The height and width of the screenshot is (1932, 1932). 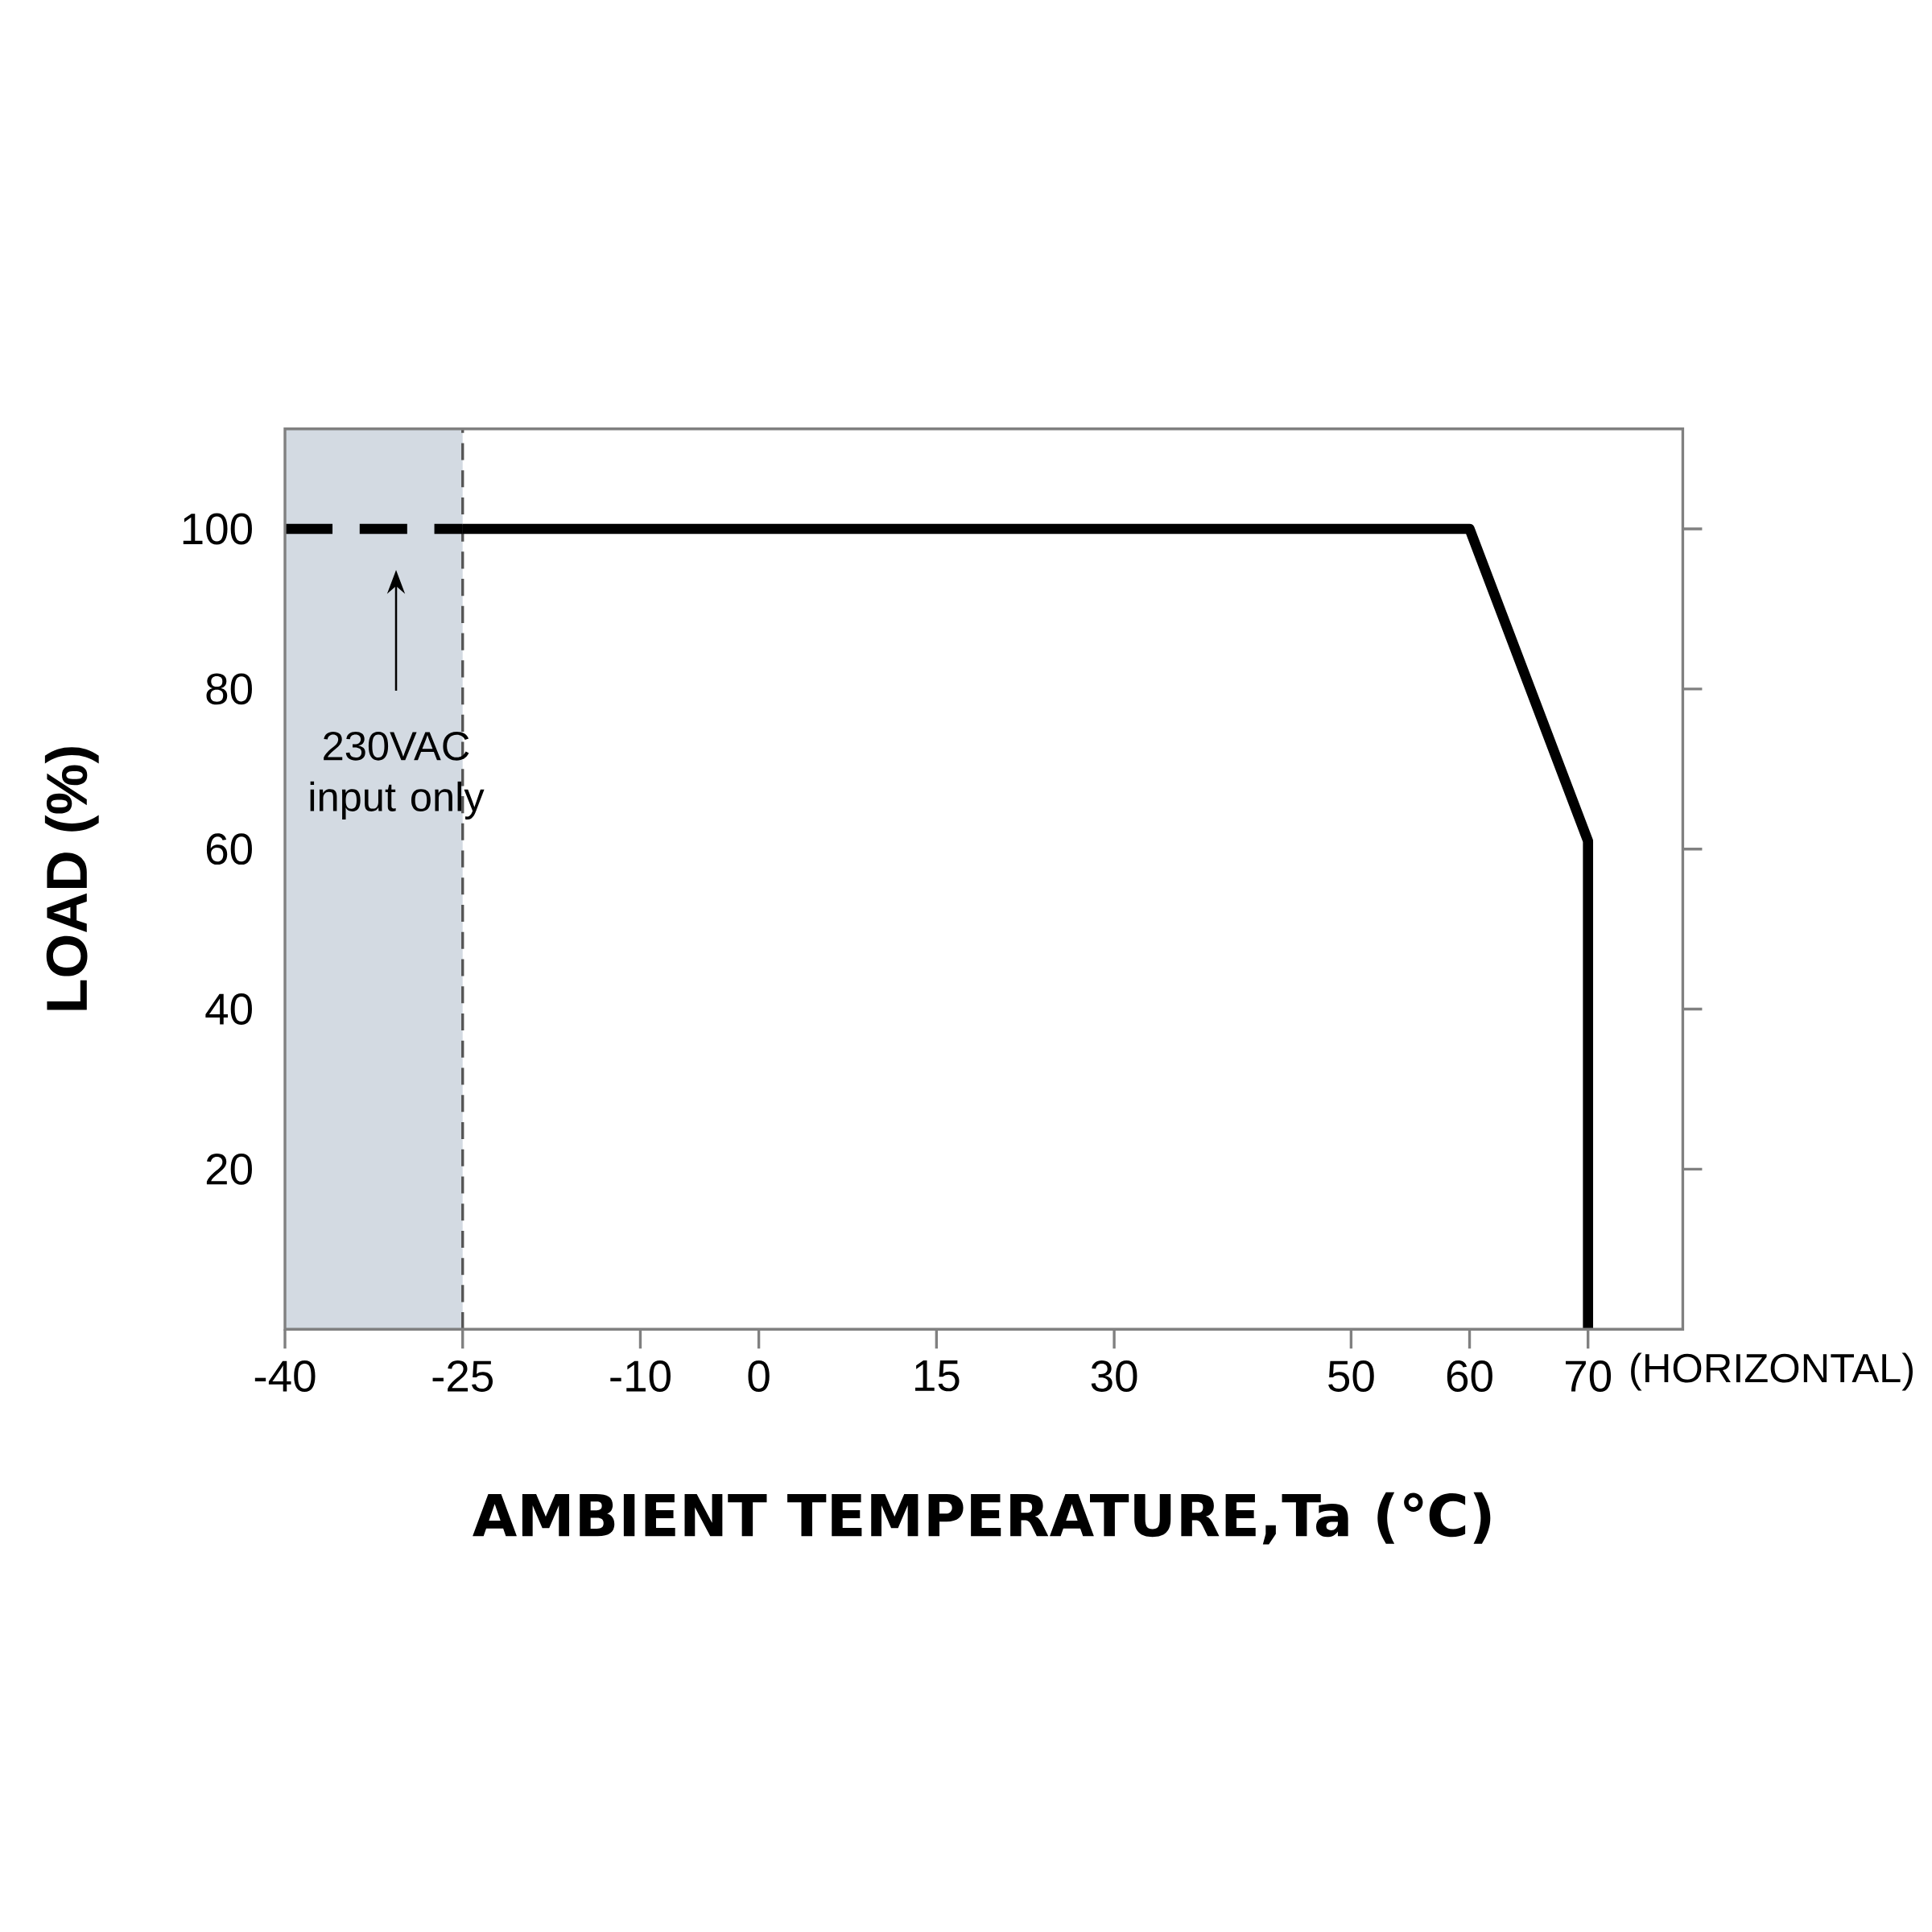 I want to click on annotation: 230VAC input only, so click(x=397, y=775).